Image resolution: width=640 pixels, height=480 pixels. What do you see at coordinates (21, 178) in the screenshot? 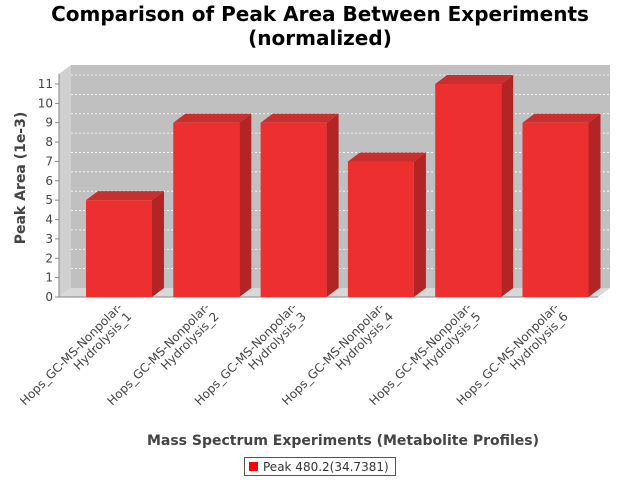
I see `y-axis-title: Peak Area (1e-3)` at bounding box center [21, 178].